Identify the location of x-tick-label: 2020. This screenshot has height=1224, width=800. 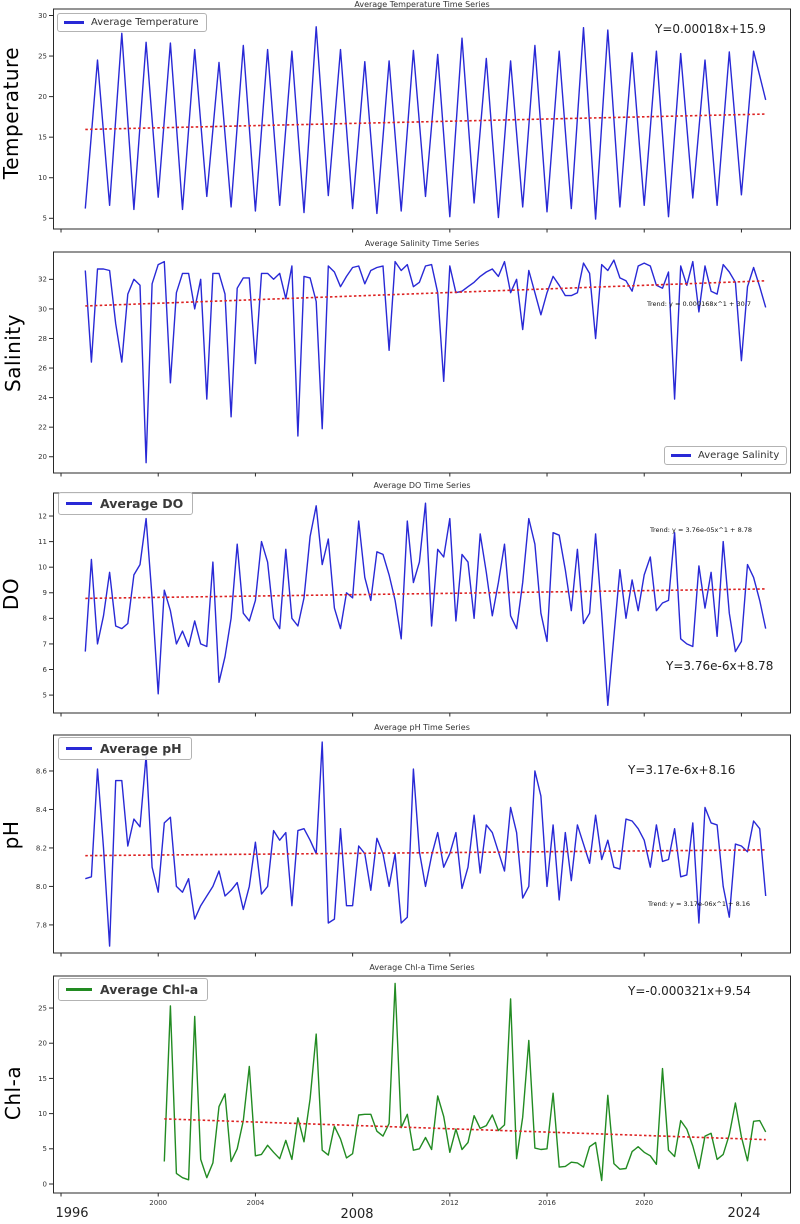
(644, 1203).